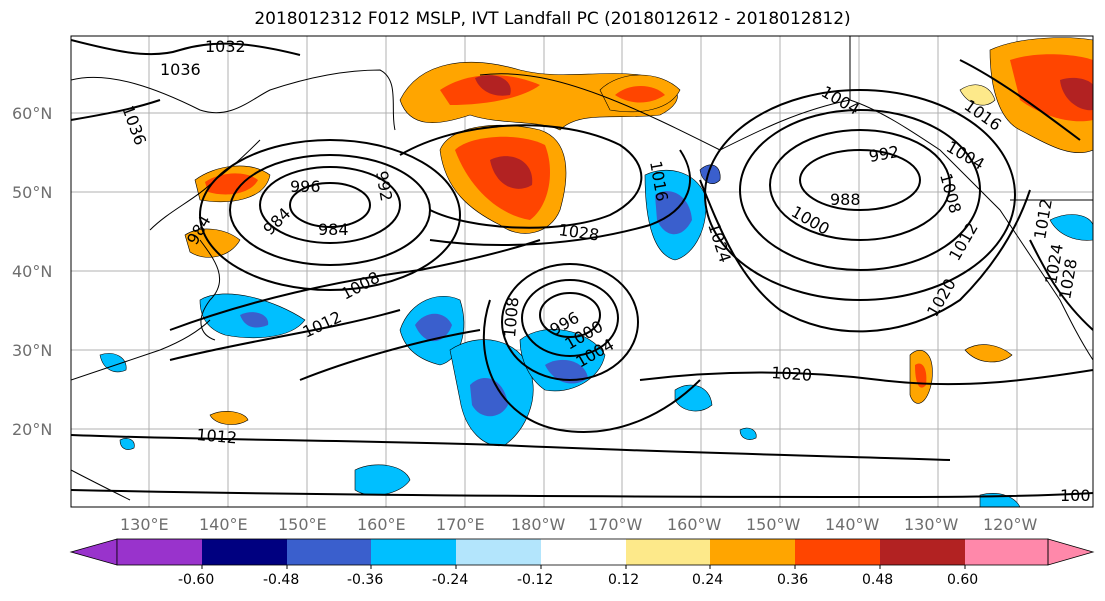 The width and height of the screenshot is (1105, 601). What do you see at coordinates (32, 113) in the screenshot?
I see `lat-label: 60°N` at bounding box center [32, 113].